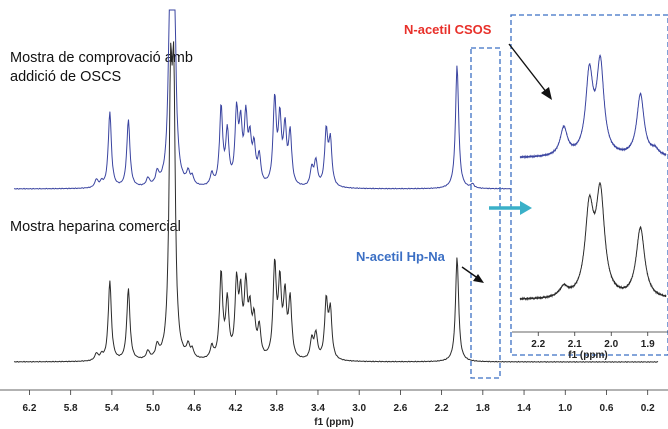 This screenshot has width=668, height=429. What do you see at coordinates (112, 408) in the screenshot?
I see `x-tick-label: 5.4` at bounding box center [112, 408].